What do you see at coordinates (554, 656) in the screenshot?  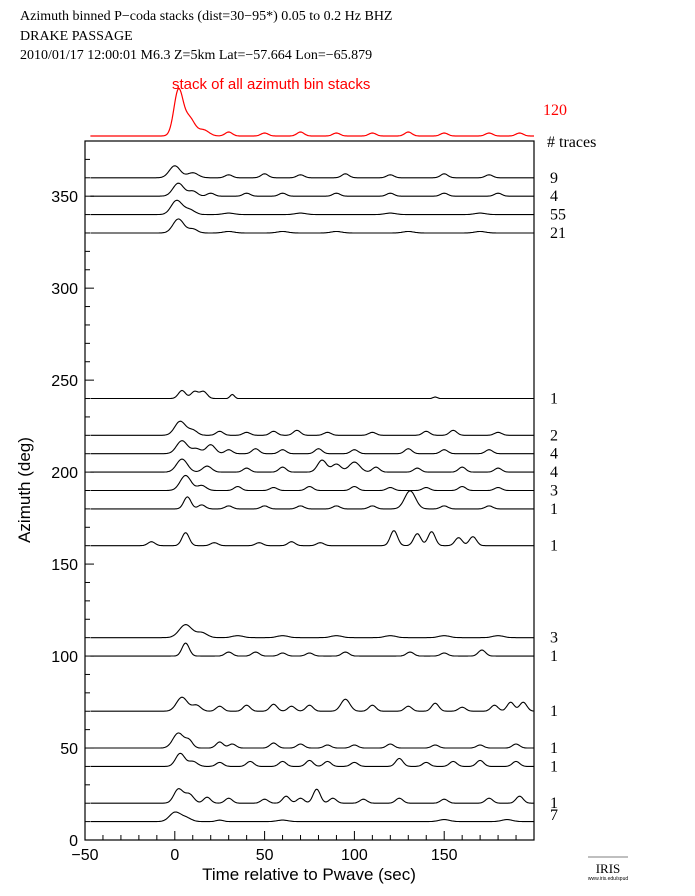 I see `trace-count-az-100: 1` at bounding box center [554, 656].